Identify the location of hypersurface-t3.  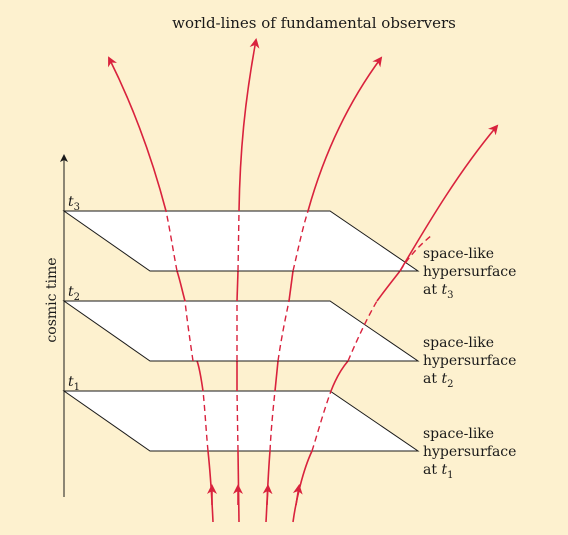
(241, 241).